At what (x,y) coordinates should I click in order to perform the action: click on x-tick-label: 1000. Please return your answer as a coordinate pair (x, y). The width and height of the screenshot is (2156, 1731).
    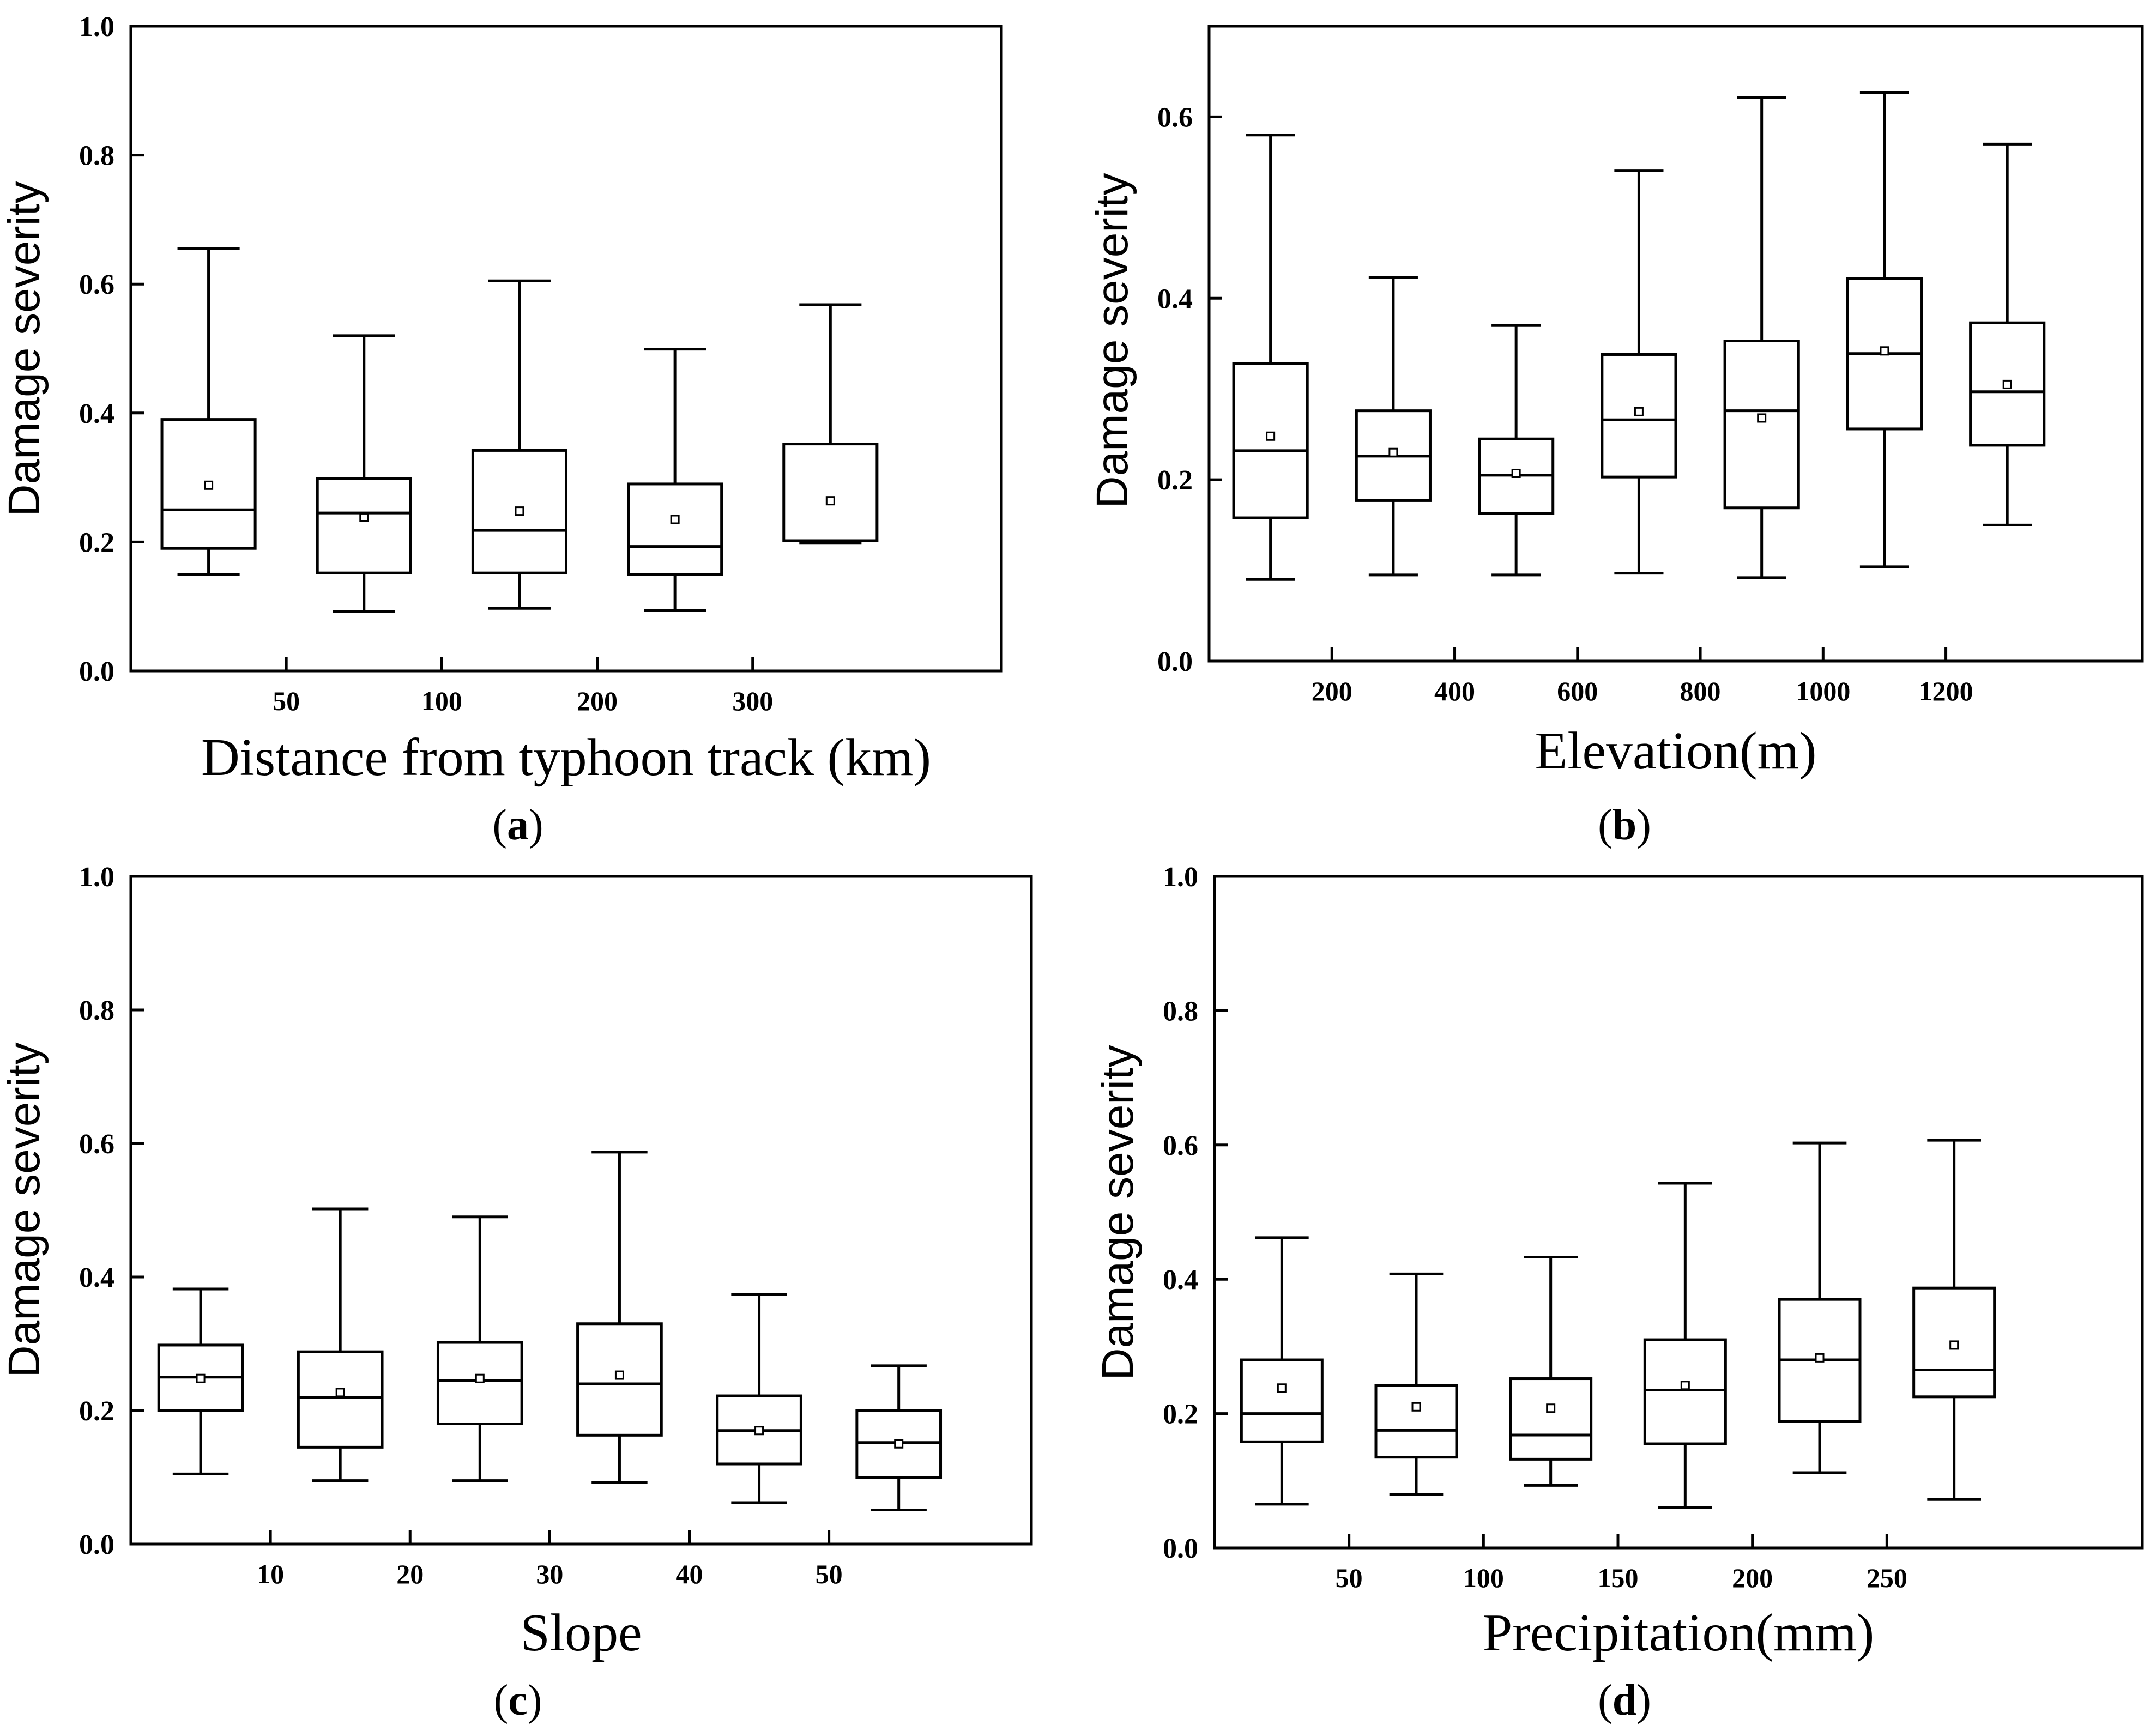
    Looking at the image, I should click on (1823, 691).